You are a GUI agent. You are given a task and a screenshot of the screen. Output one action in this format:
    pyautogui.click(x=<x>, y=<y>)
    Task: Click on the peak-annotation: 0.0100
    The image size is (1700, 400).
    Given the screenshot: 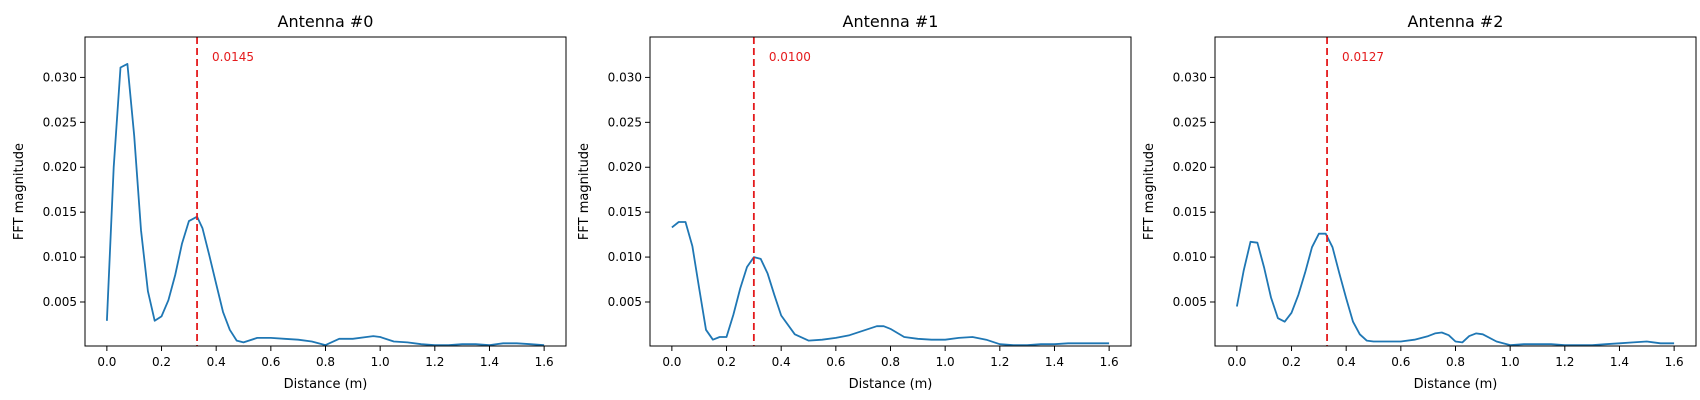 What is the action you would take?
    pyautogui.click(x=790, y=57)
    